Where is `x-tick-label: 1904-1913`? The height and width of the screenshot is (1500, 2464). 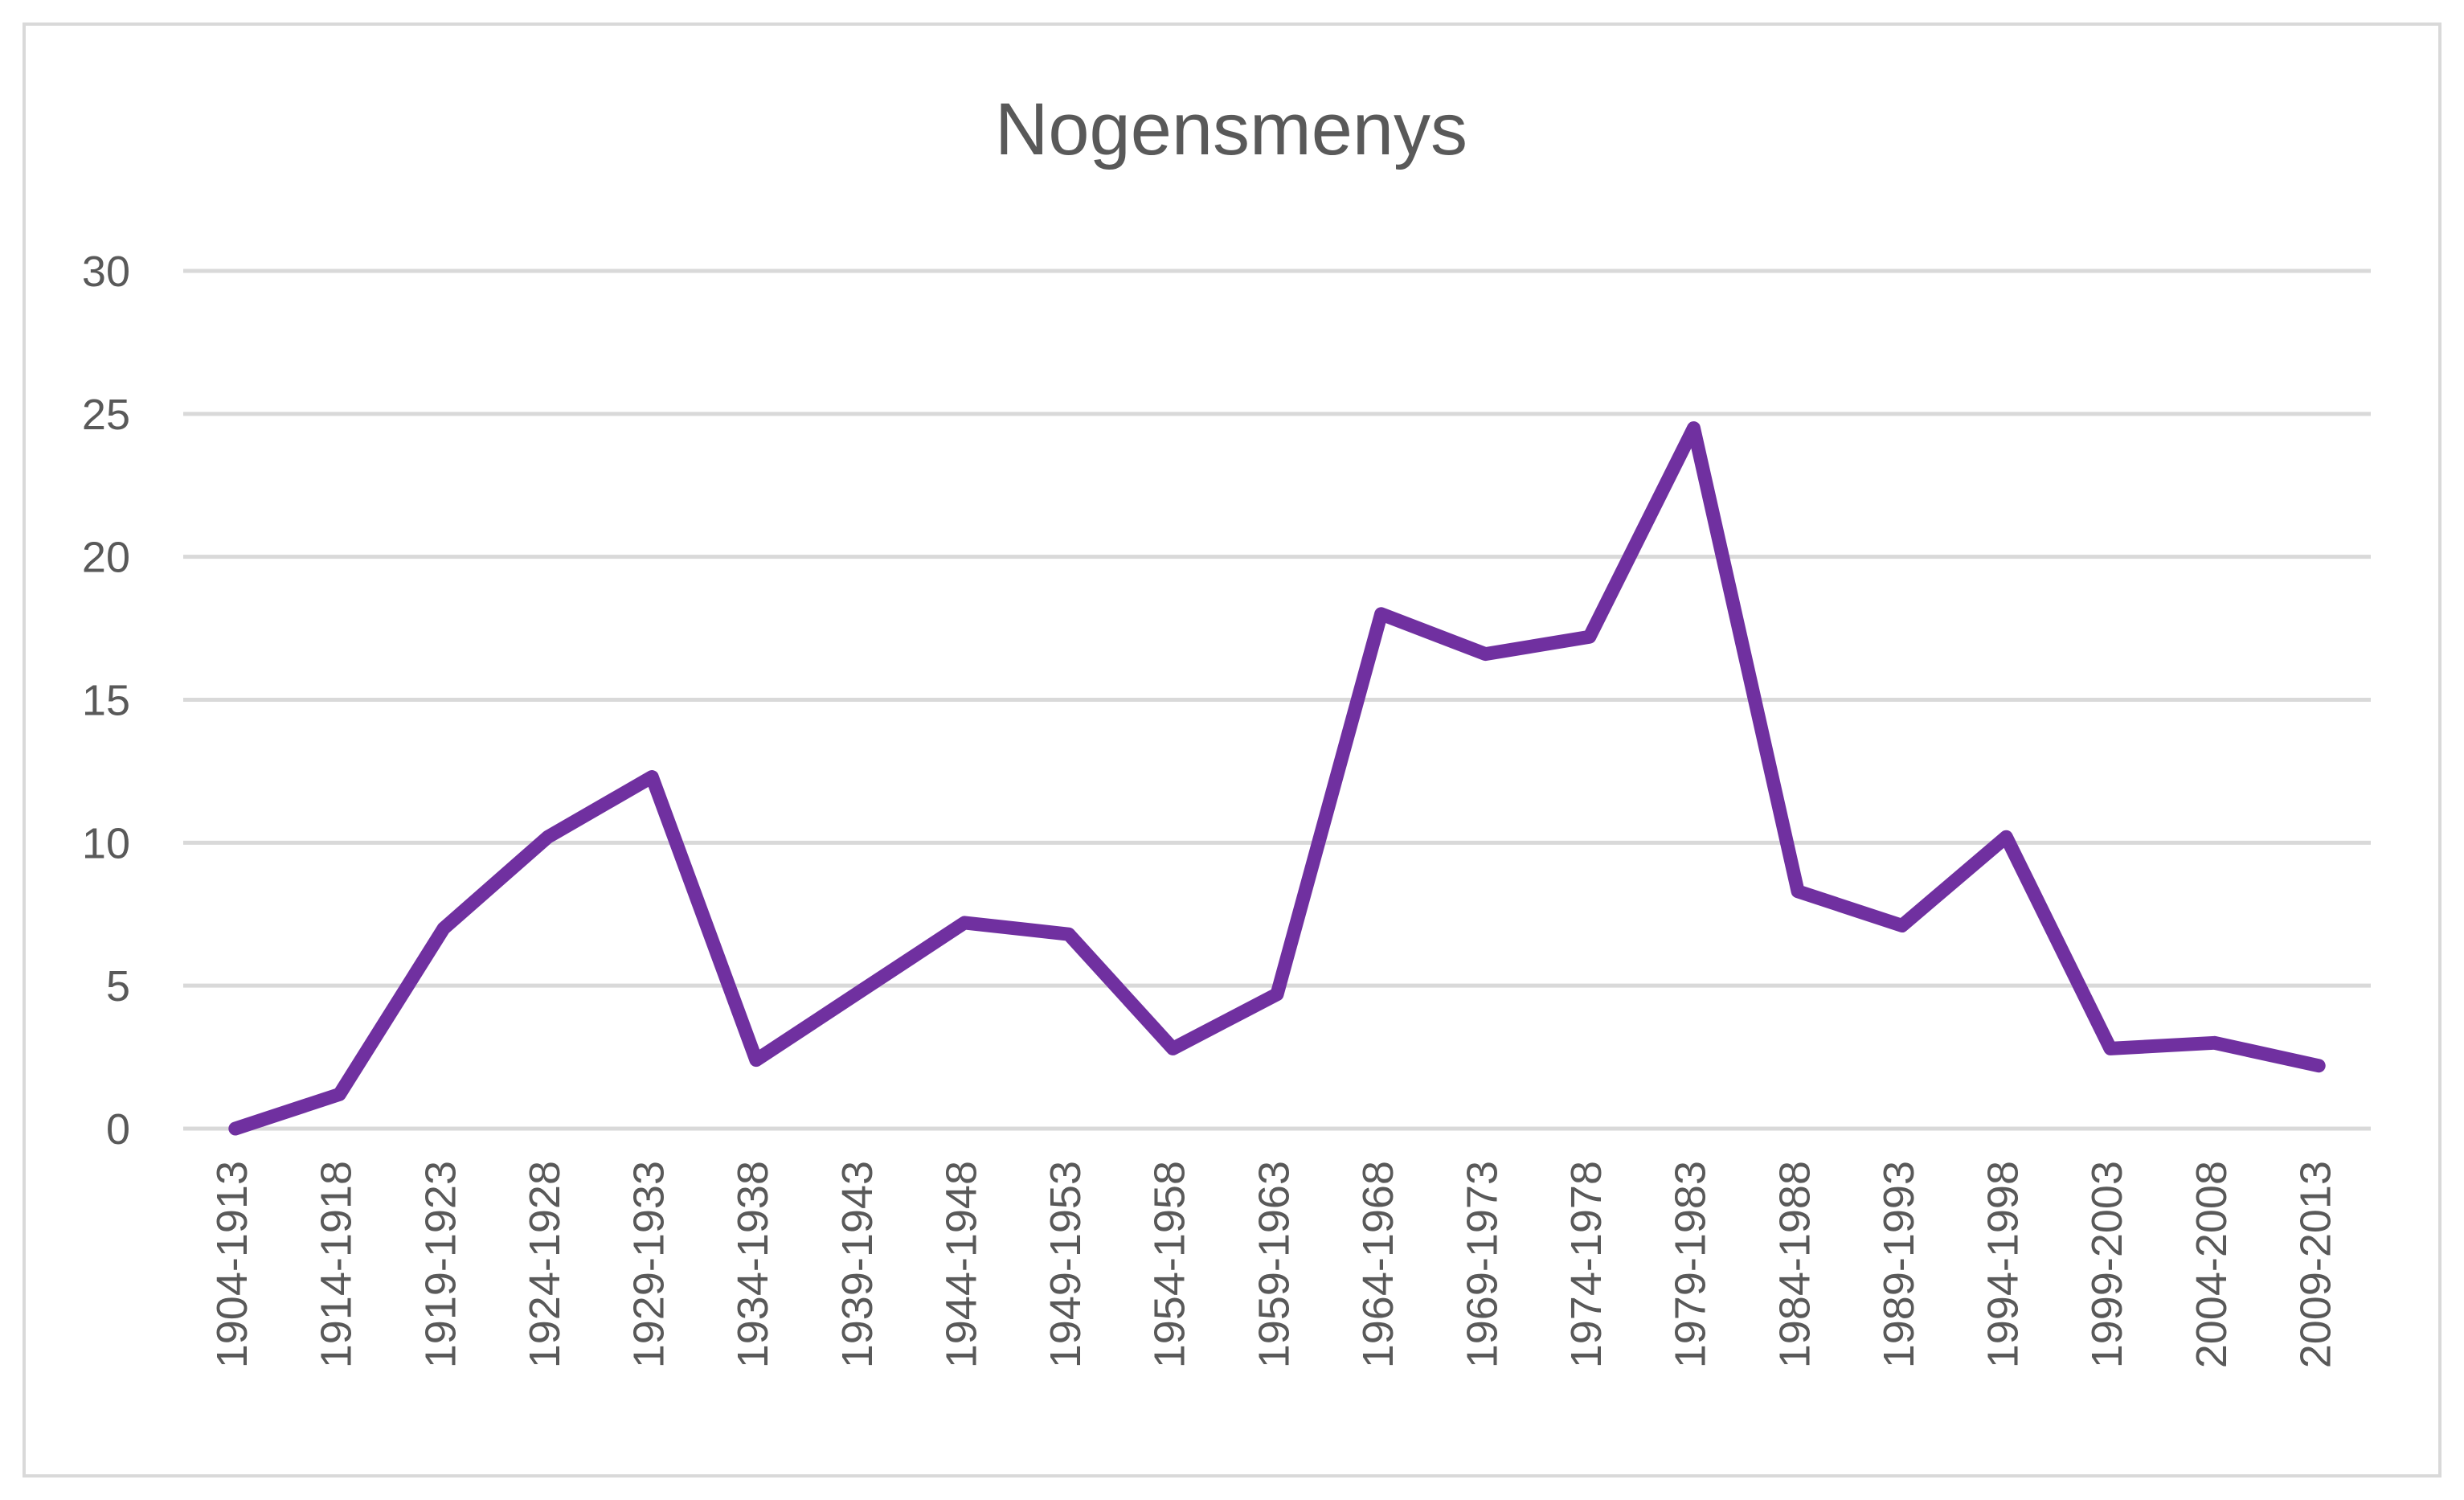
x-tick-label: 1904-1913 is located at coordinates (232, 1264).